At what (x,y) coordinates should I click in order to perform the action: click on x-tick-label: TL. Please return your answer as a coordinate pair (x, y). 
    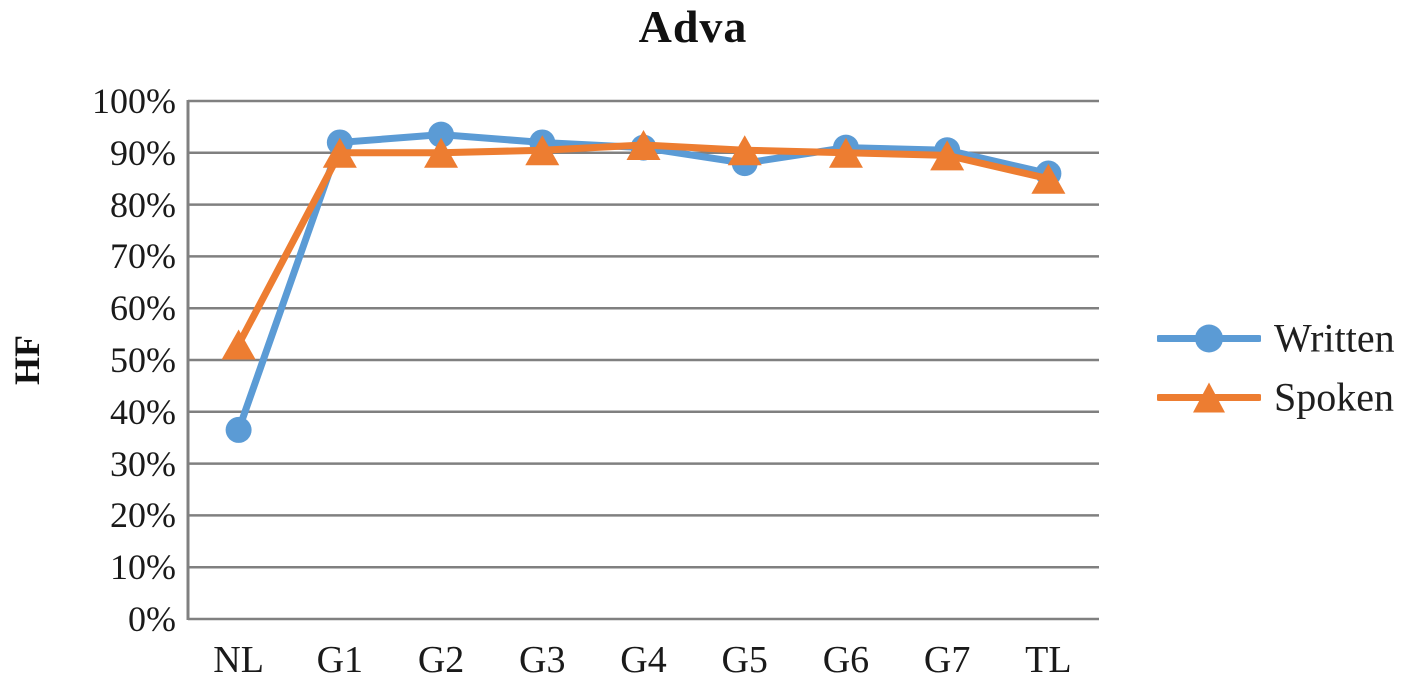
    Looking at the image, I should click on (1048, 660).